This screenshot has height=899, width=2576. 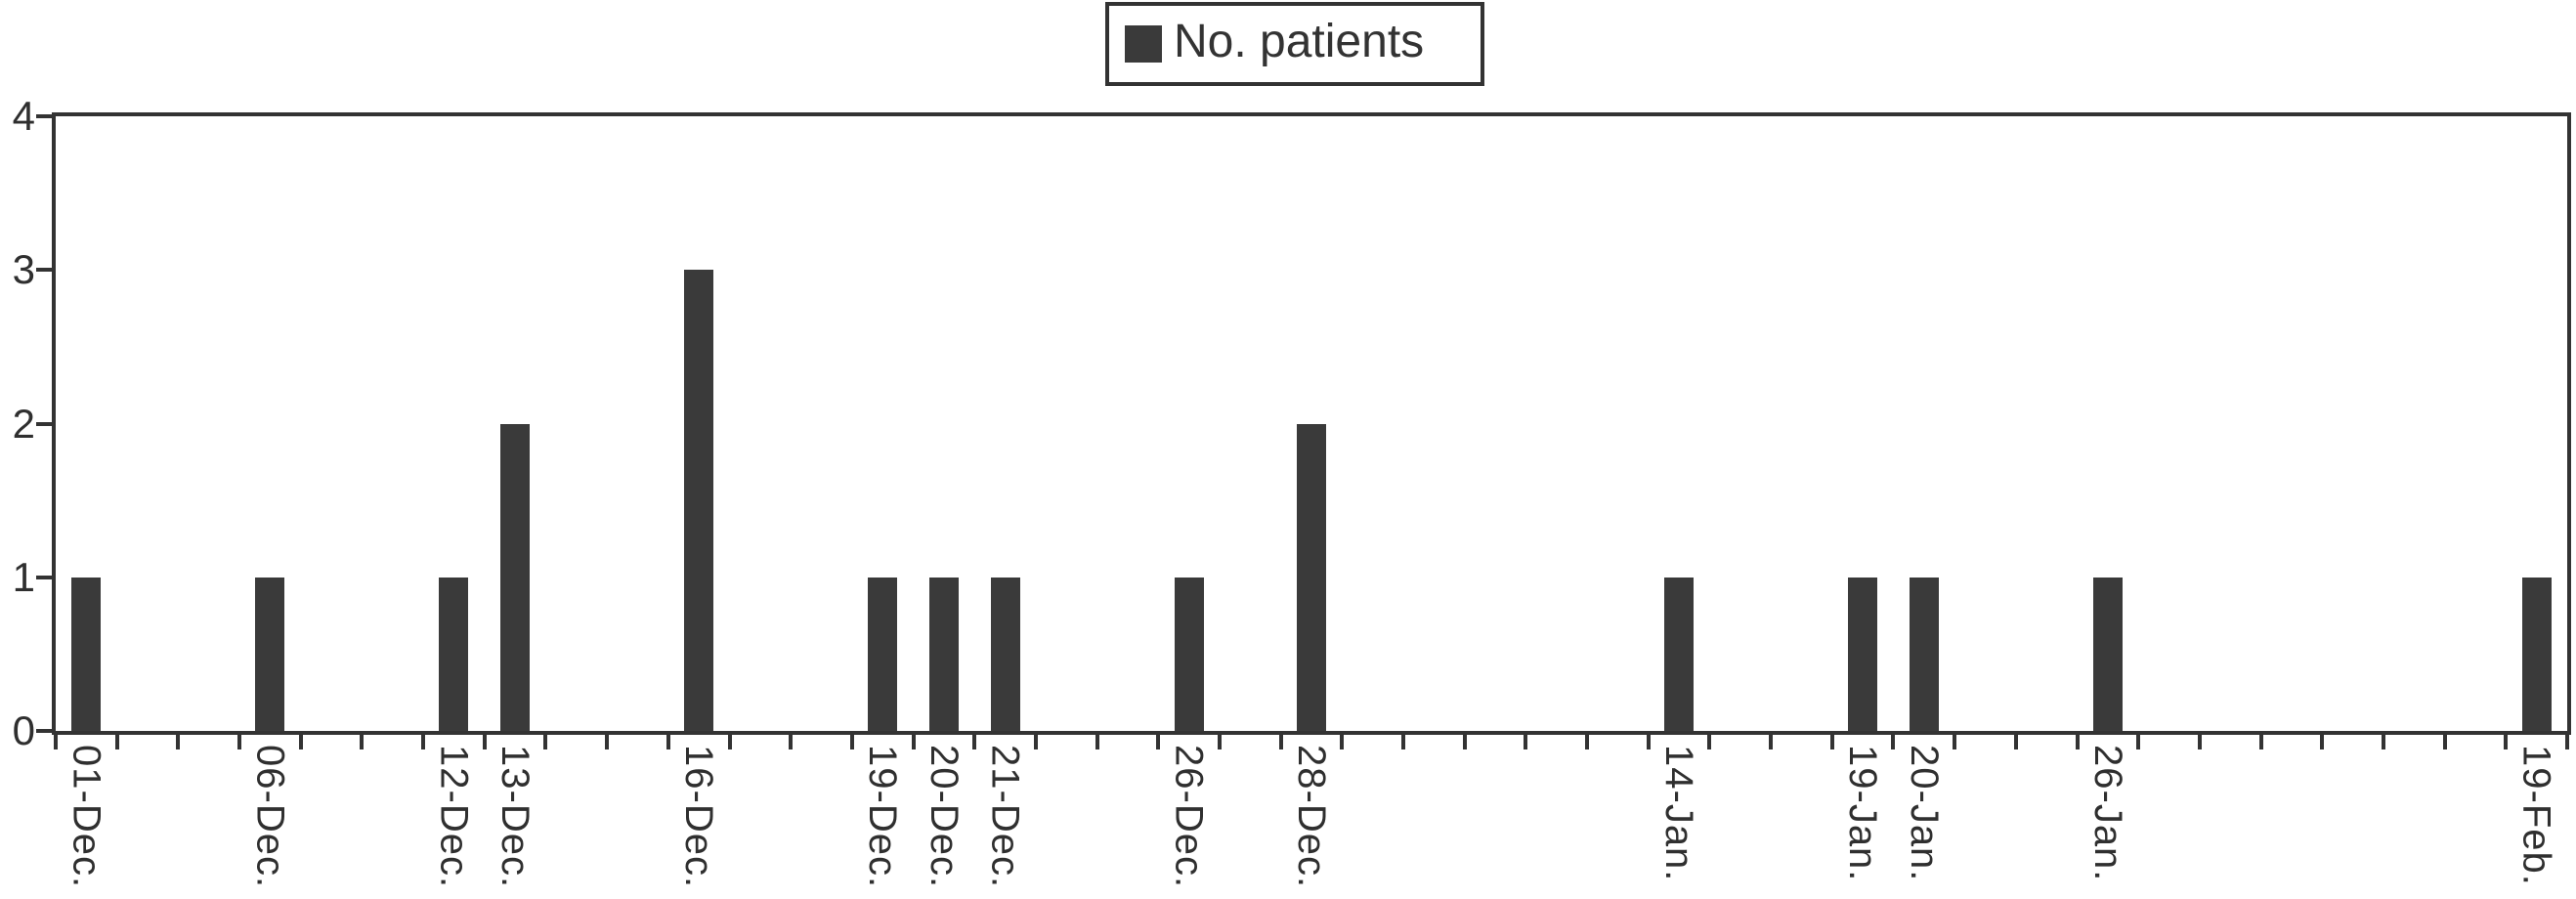 What do you see at coordinates (86, 817) in the screenshot?
I see `x-tick-label: 01-Dec.` at bounding box center [86, 817].